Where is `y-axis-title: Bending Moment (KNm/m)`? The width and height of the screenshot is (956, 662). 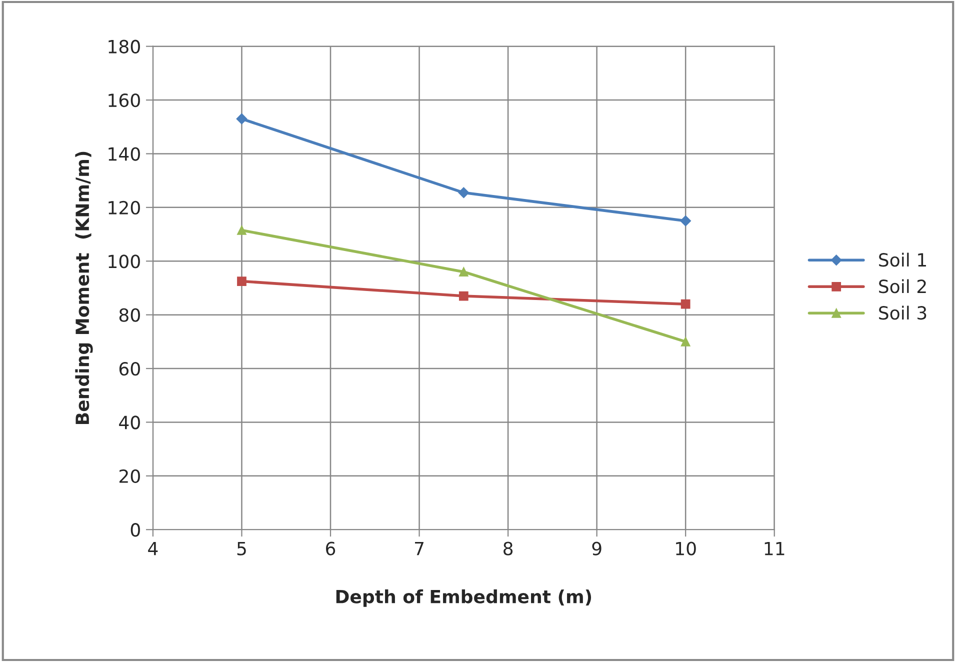 y-axis-title: Bending Moment (KNm/m) is located at coordinates (84, 288).